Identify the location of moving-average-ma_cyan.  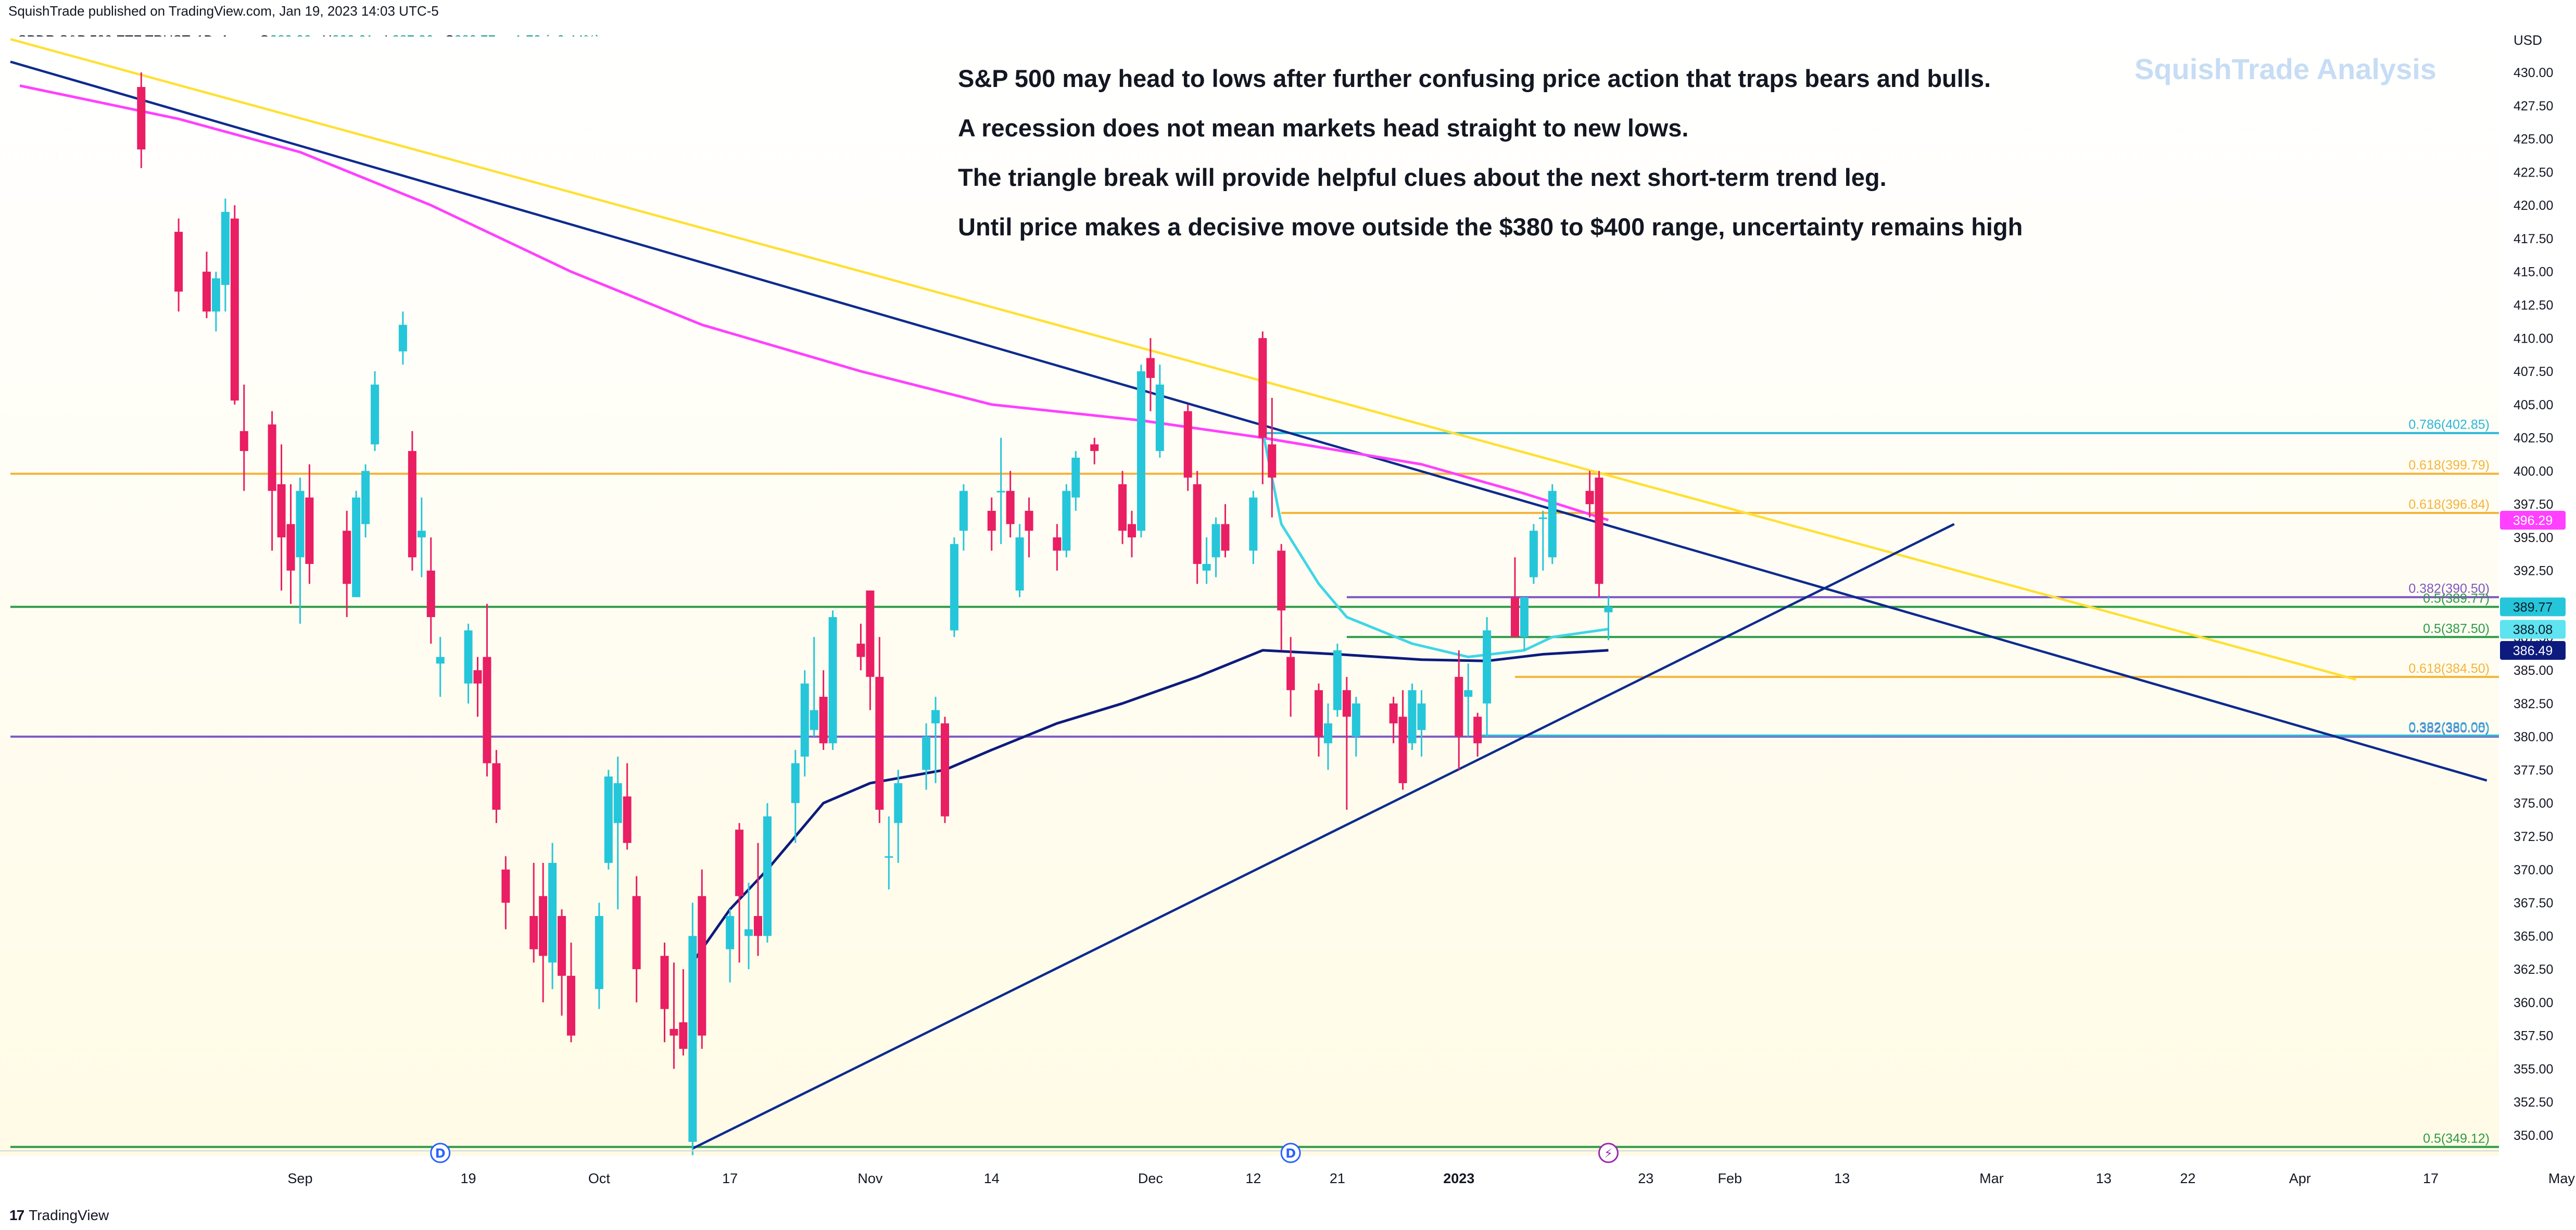
(1435, 545).